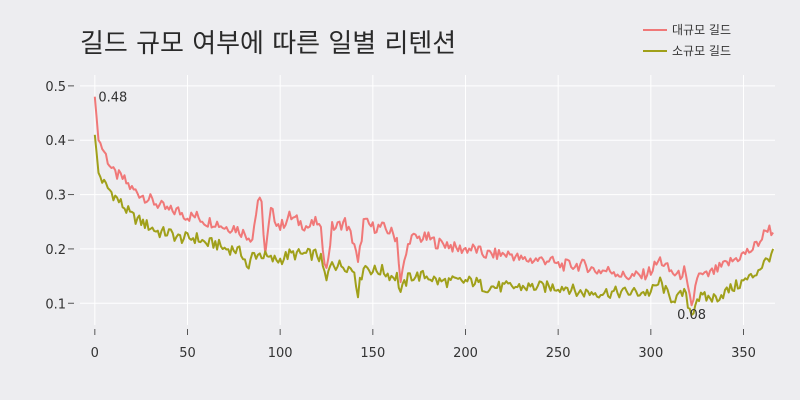 The image size is (800, 400). Describe the element at coordinates (55, 196) in the screenshot. I see `y-tick-label: 0.3` at that location.